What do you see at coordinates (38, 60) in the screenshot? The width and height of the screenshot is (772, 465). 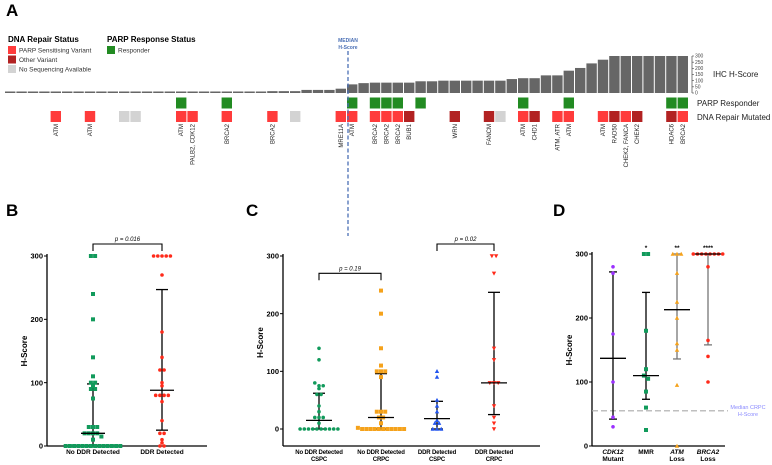 I see `legend-item-other: Other Variant` at bounding box center [38, 60].